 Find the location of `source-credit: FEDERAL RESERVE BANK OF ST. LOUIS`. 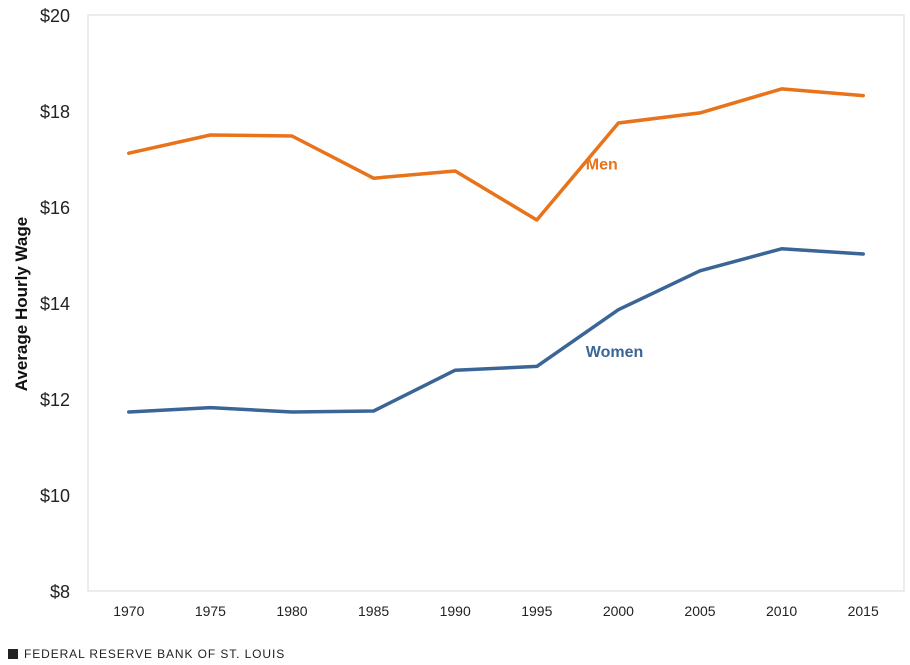

source-credit: FEDERAL RESERVE BANK OF ST. LOUIS is located at coordinates (146, 654).